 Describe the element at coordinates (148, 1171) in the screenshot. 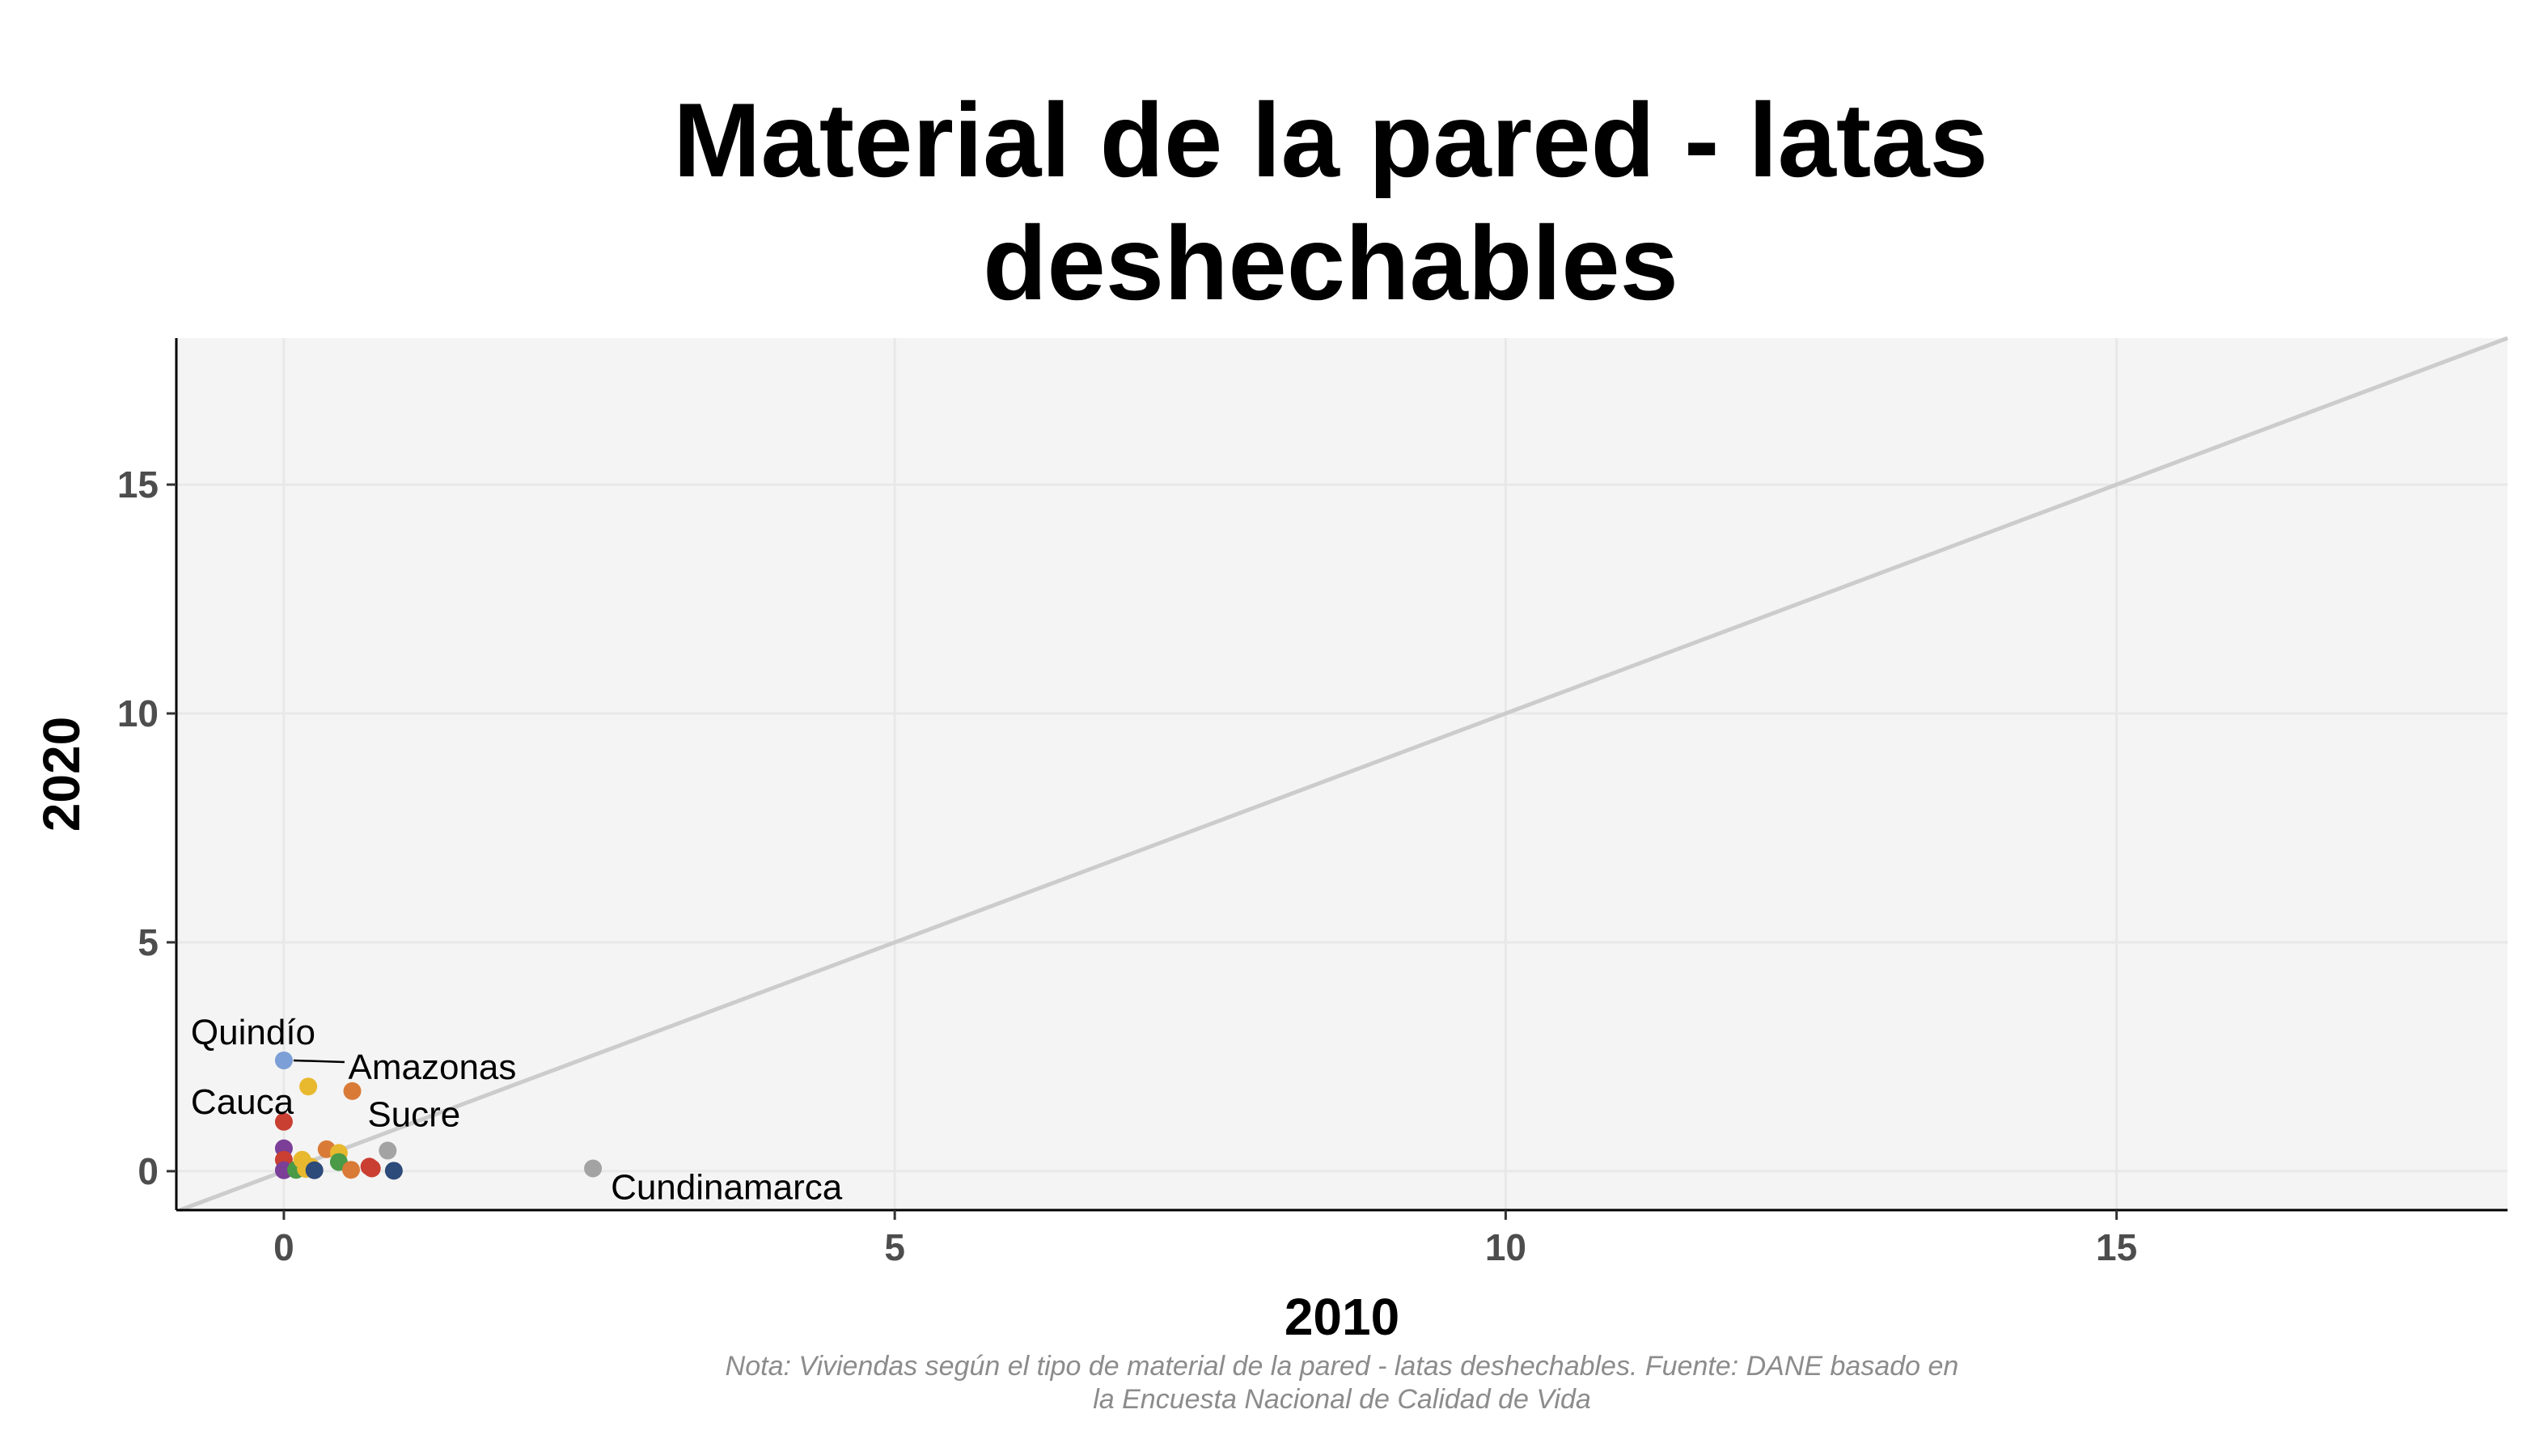

I see `y-tick-label: 0` at that location.